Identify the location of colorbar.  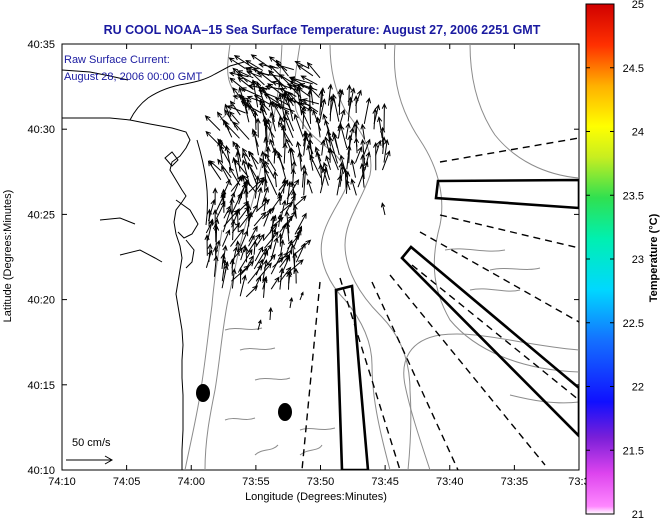
(600, 259).